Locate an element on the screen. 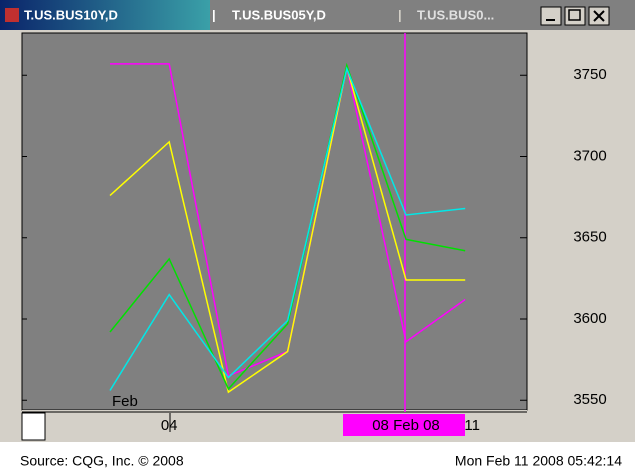  y-tick-label: 3650 is located at coordinates (589, 237).